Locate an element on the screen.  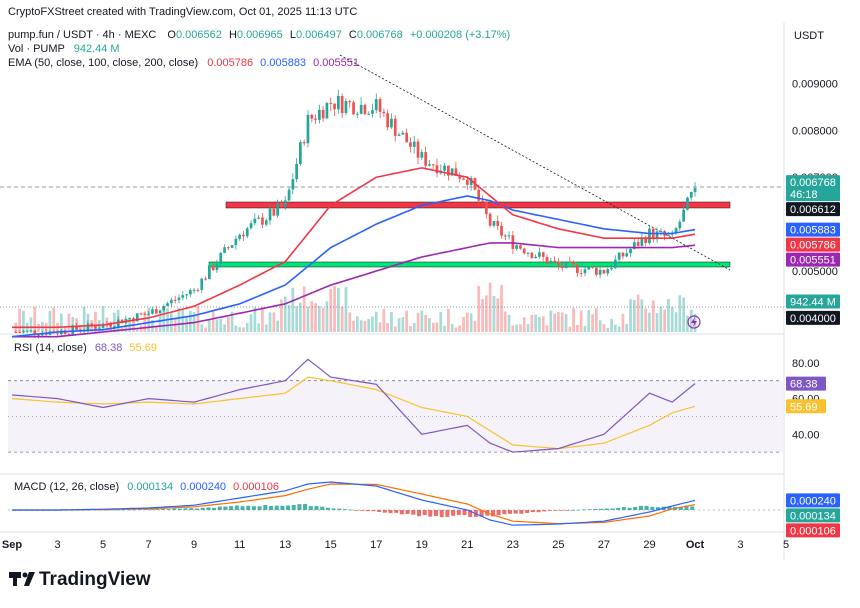
ema200-line is located at coordinates (354, 290).